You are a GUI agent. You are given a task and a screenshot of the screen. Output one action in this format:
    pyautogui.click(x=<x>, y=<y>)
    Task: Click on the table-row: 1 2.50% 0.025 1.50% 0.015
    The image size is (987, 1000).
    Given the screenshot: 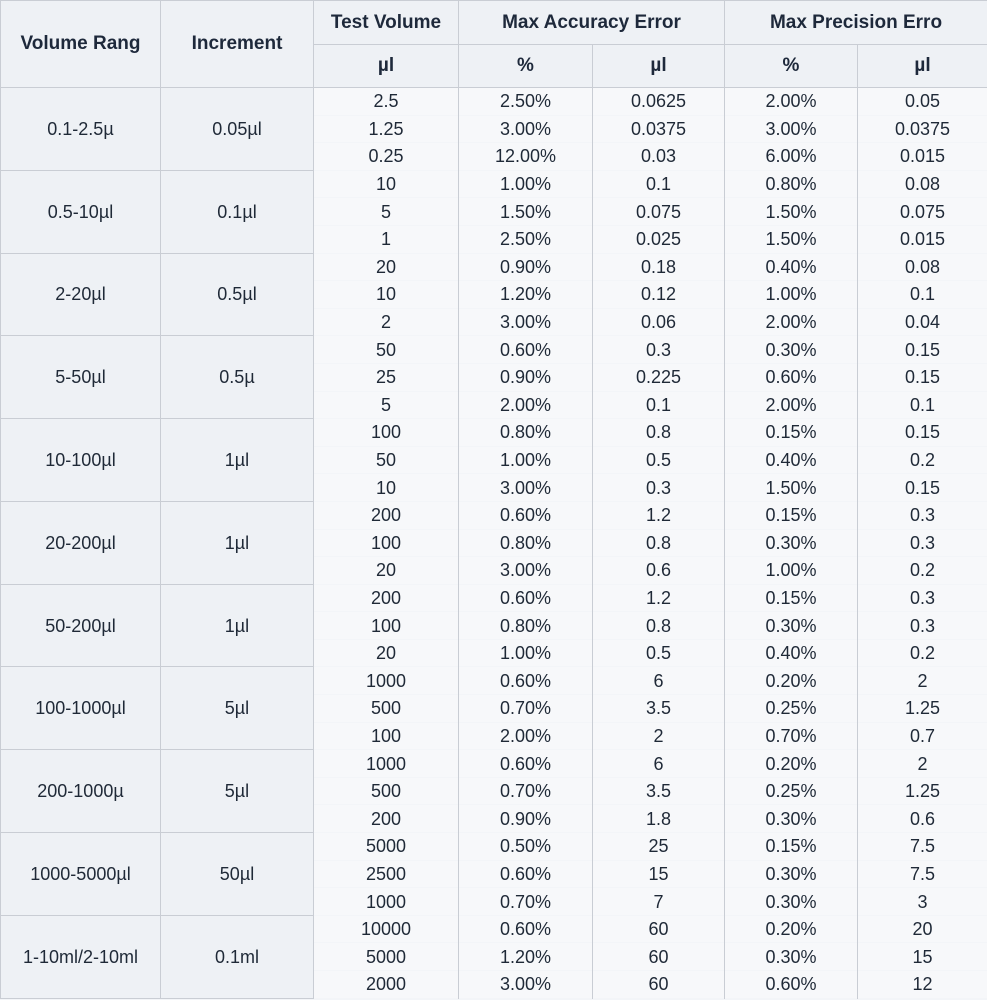 What is the action you would take?
    pyautogui.click(x=494, y=239)
    